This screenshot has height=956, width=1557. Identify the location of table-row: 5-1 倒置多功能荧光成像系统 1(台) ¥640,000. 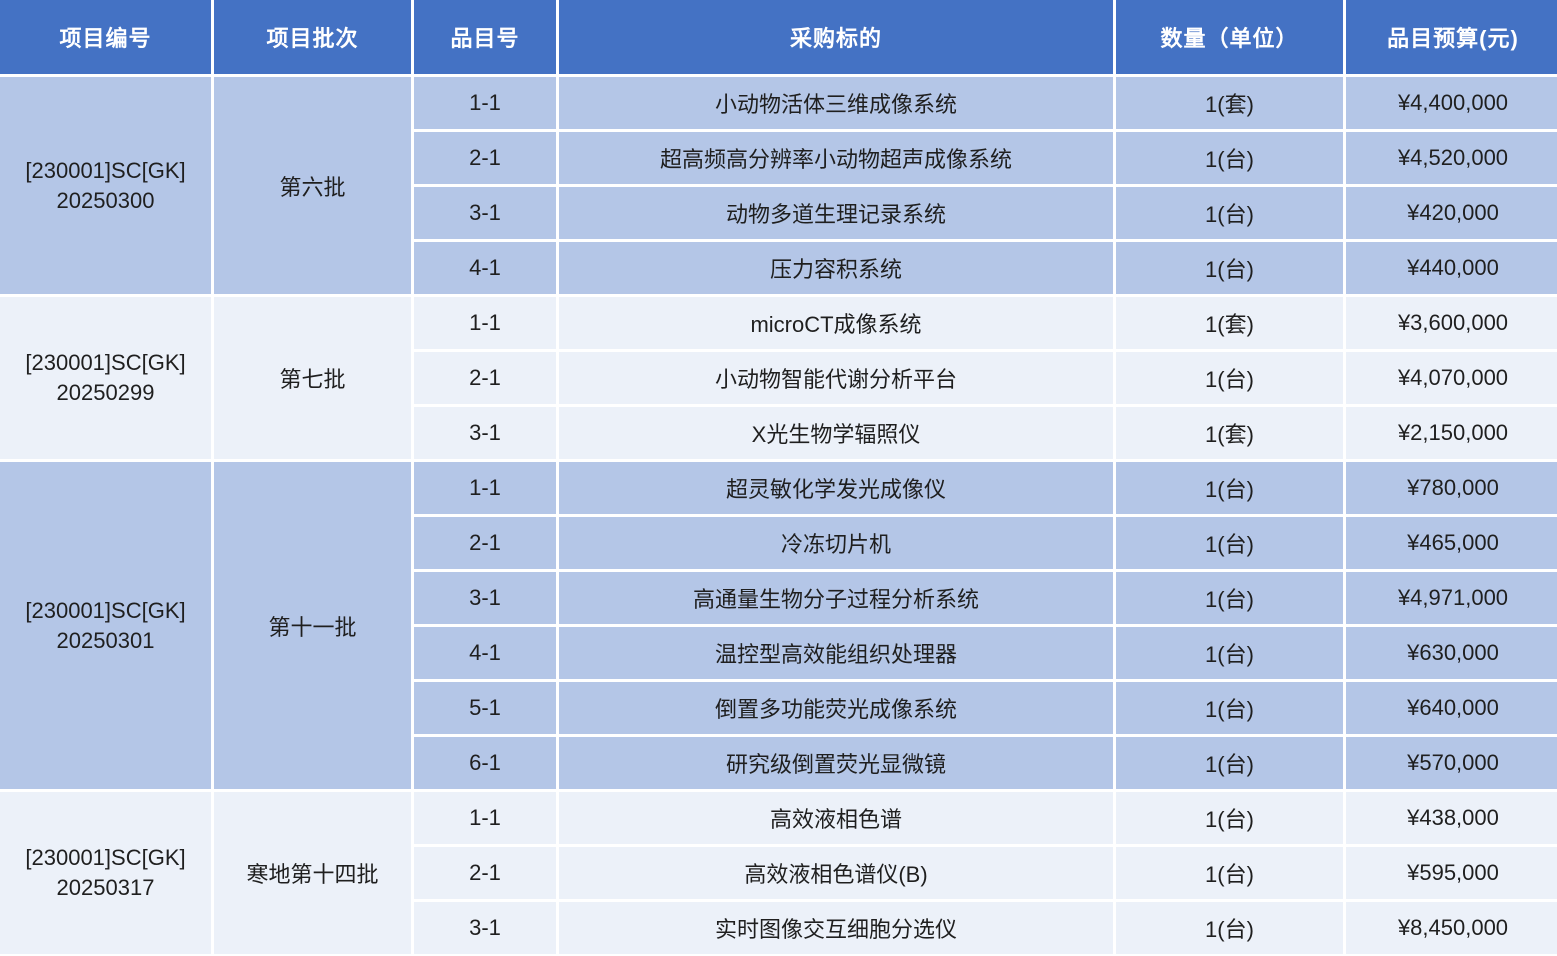
(778, 708).